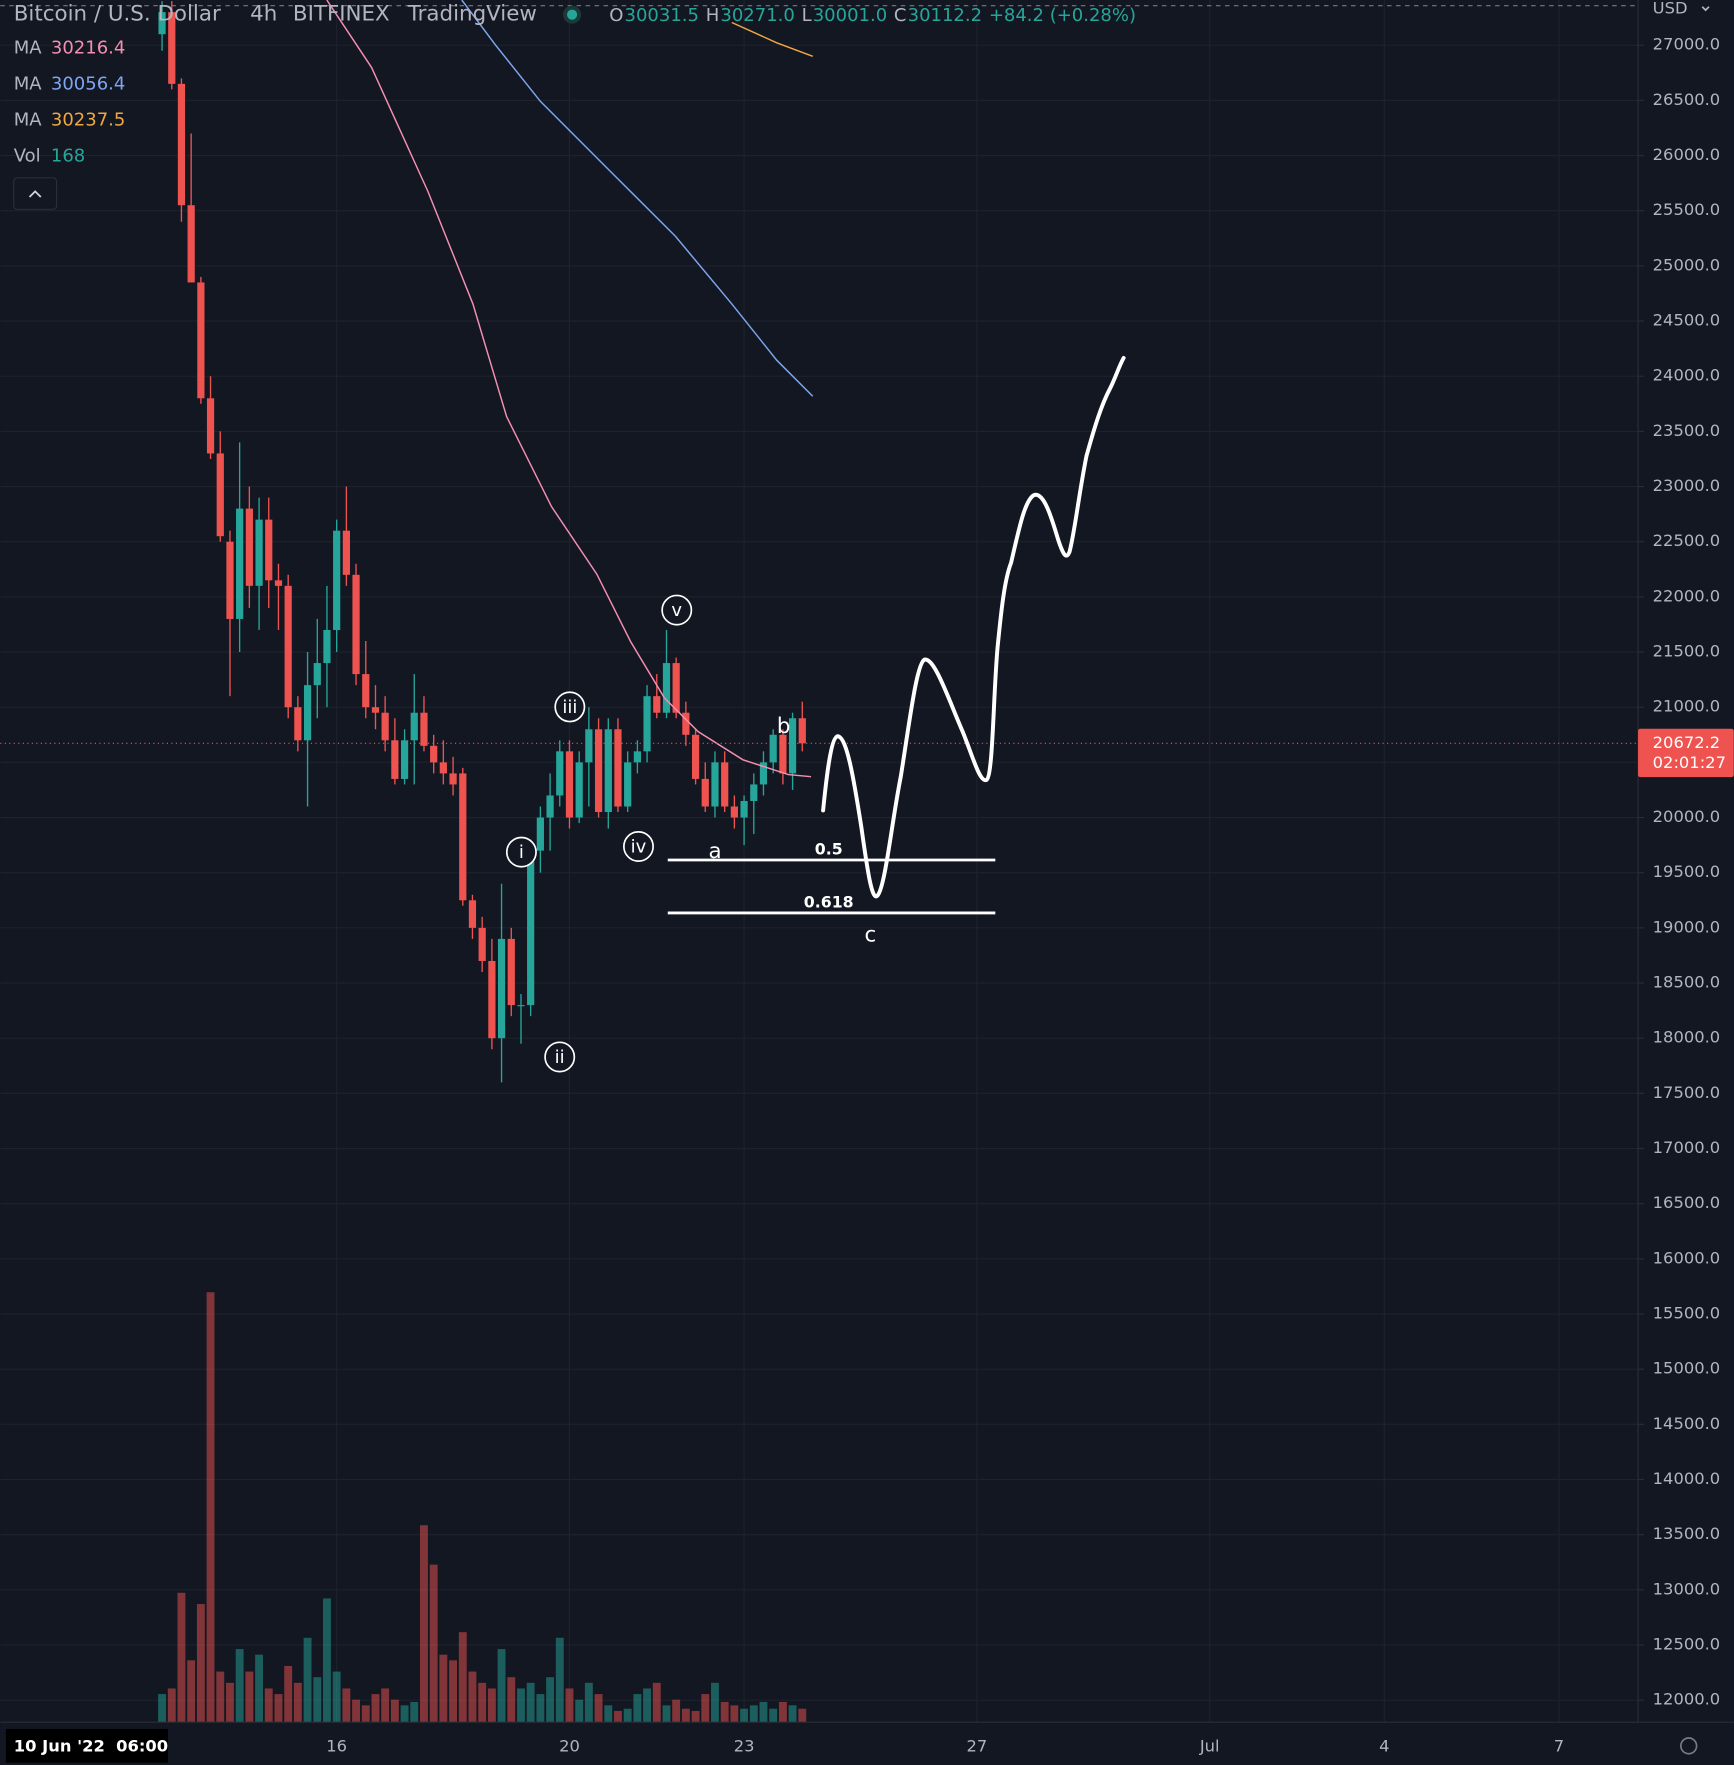  What do you see at coordinates (117, 14) in the screenshot?
I see `symbol: Bitcoin / U.S. Dollar` at bounding box center [117, 14].